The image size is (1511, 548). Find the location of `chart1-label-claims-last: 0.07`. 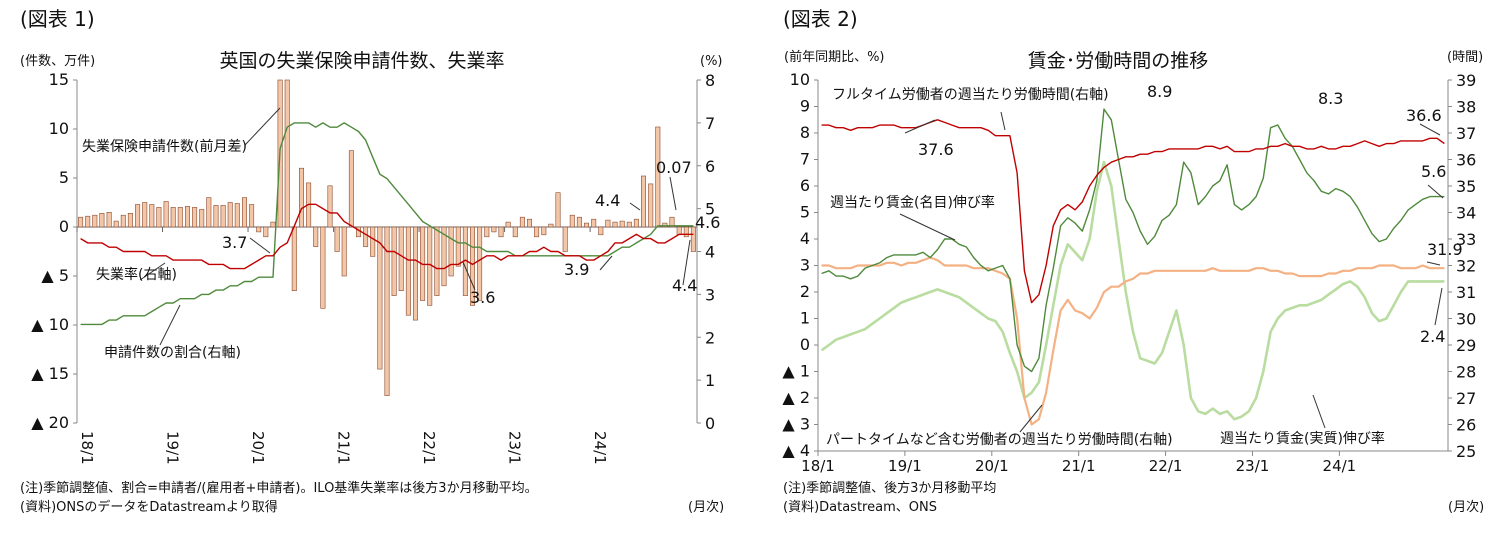

chart1-label-claims-last: 0.07 is located at coordinates (674, 167).